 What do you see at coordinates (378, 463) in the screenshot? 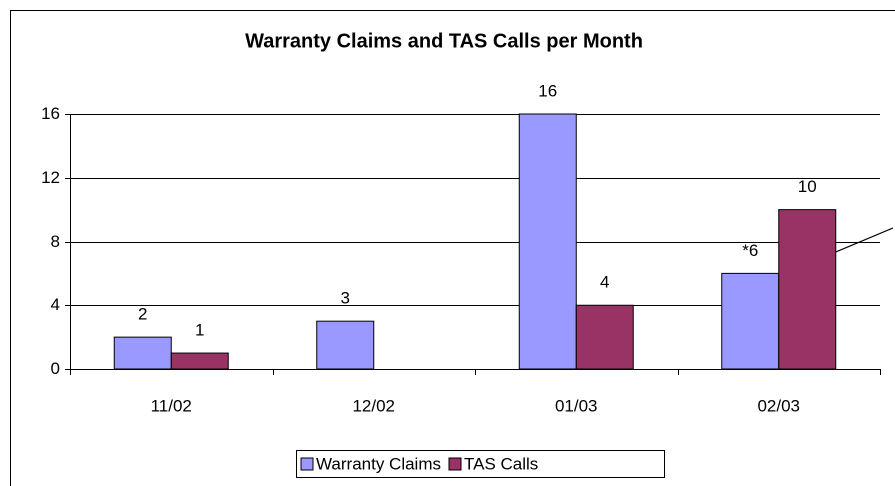
I see `legend-label: Warranty Claims` at bounding box center [378, 463].